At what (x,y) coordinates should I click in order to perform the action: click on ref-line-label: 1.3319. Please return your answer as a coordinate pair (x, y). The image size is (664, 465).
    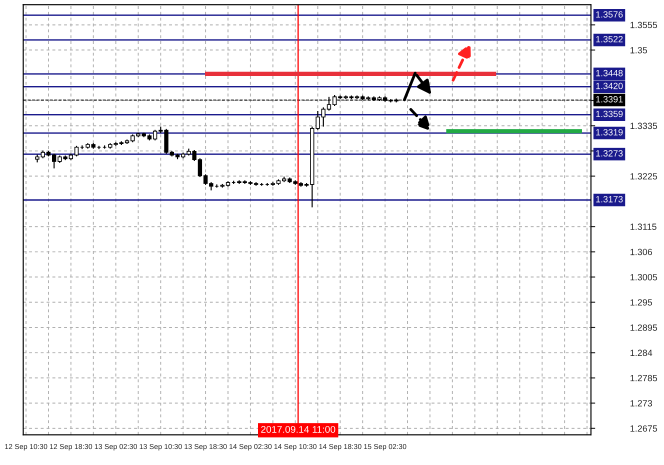
    Looking at the image, I should click on (609, 132).